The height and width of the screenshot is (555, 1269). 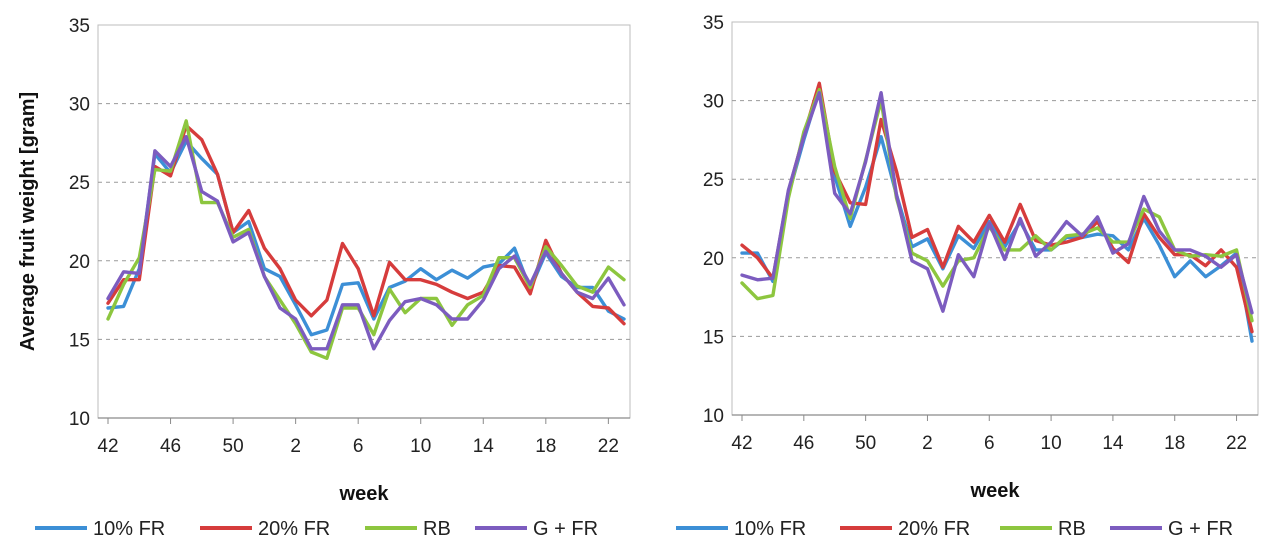 What do you see at coordinates (934, 529) in the screenshot?
I see `chart2-legend-label: 20% FR` at bounding box center [934, 529].